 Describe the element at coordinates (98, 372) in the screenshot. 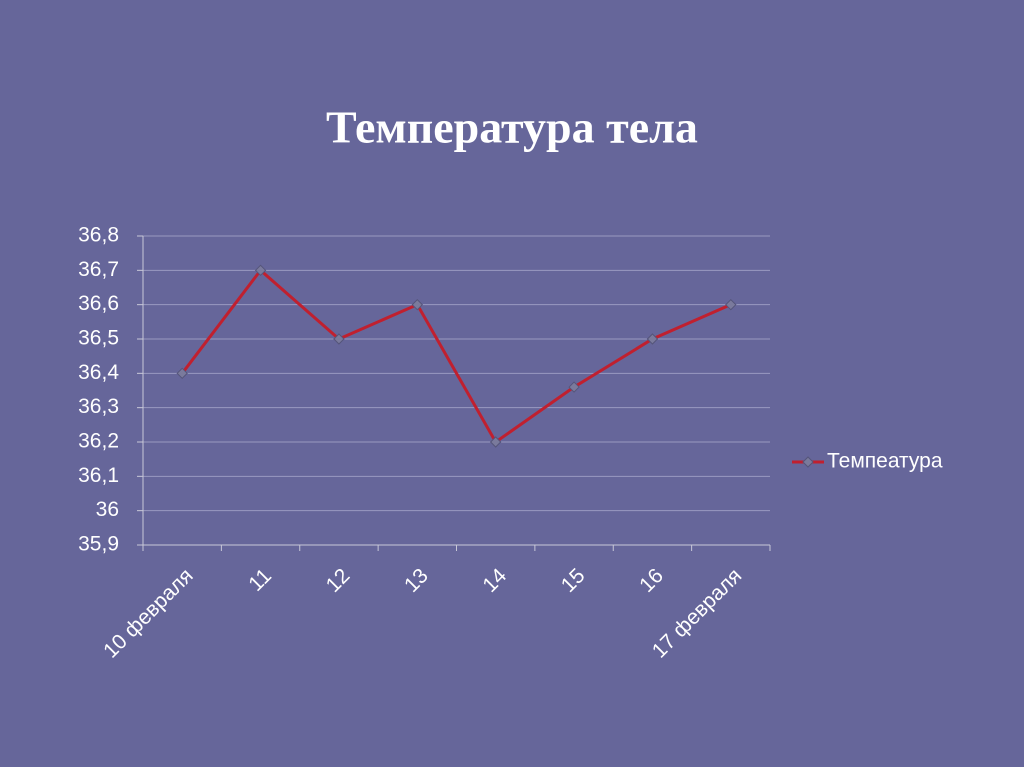

I see `y-tick-label: 36,4` at that location.